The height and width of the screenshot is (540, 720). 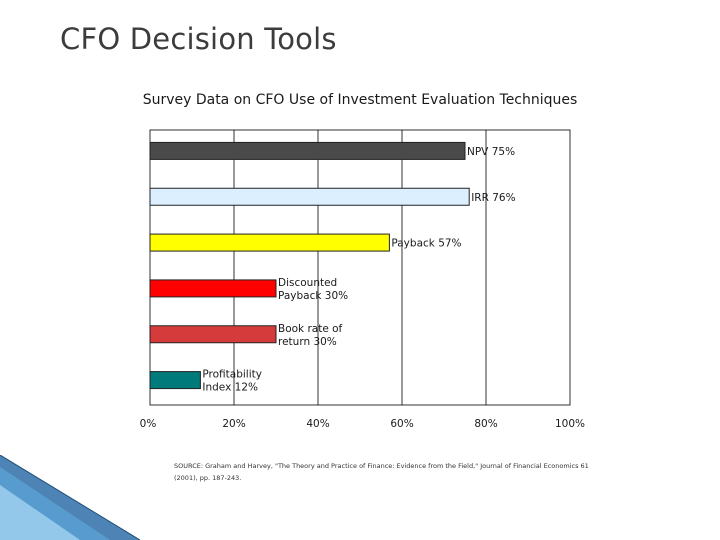 I want to click on x-tick-label: 0%, so click(x=148, y=424).